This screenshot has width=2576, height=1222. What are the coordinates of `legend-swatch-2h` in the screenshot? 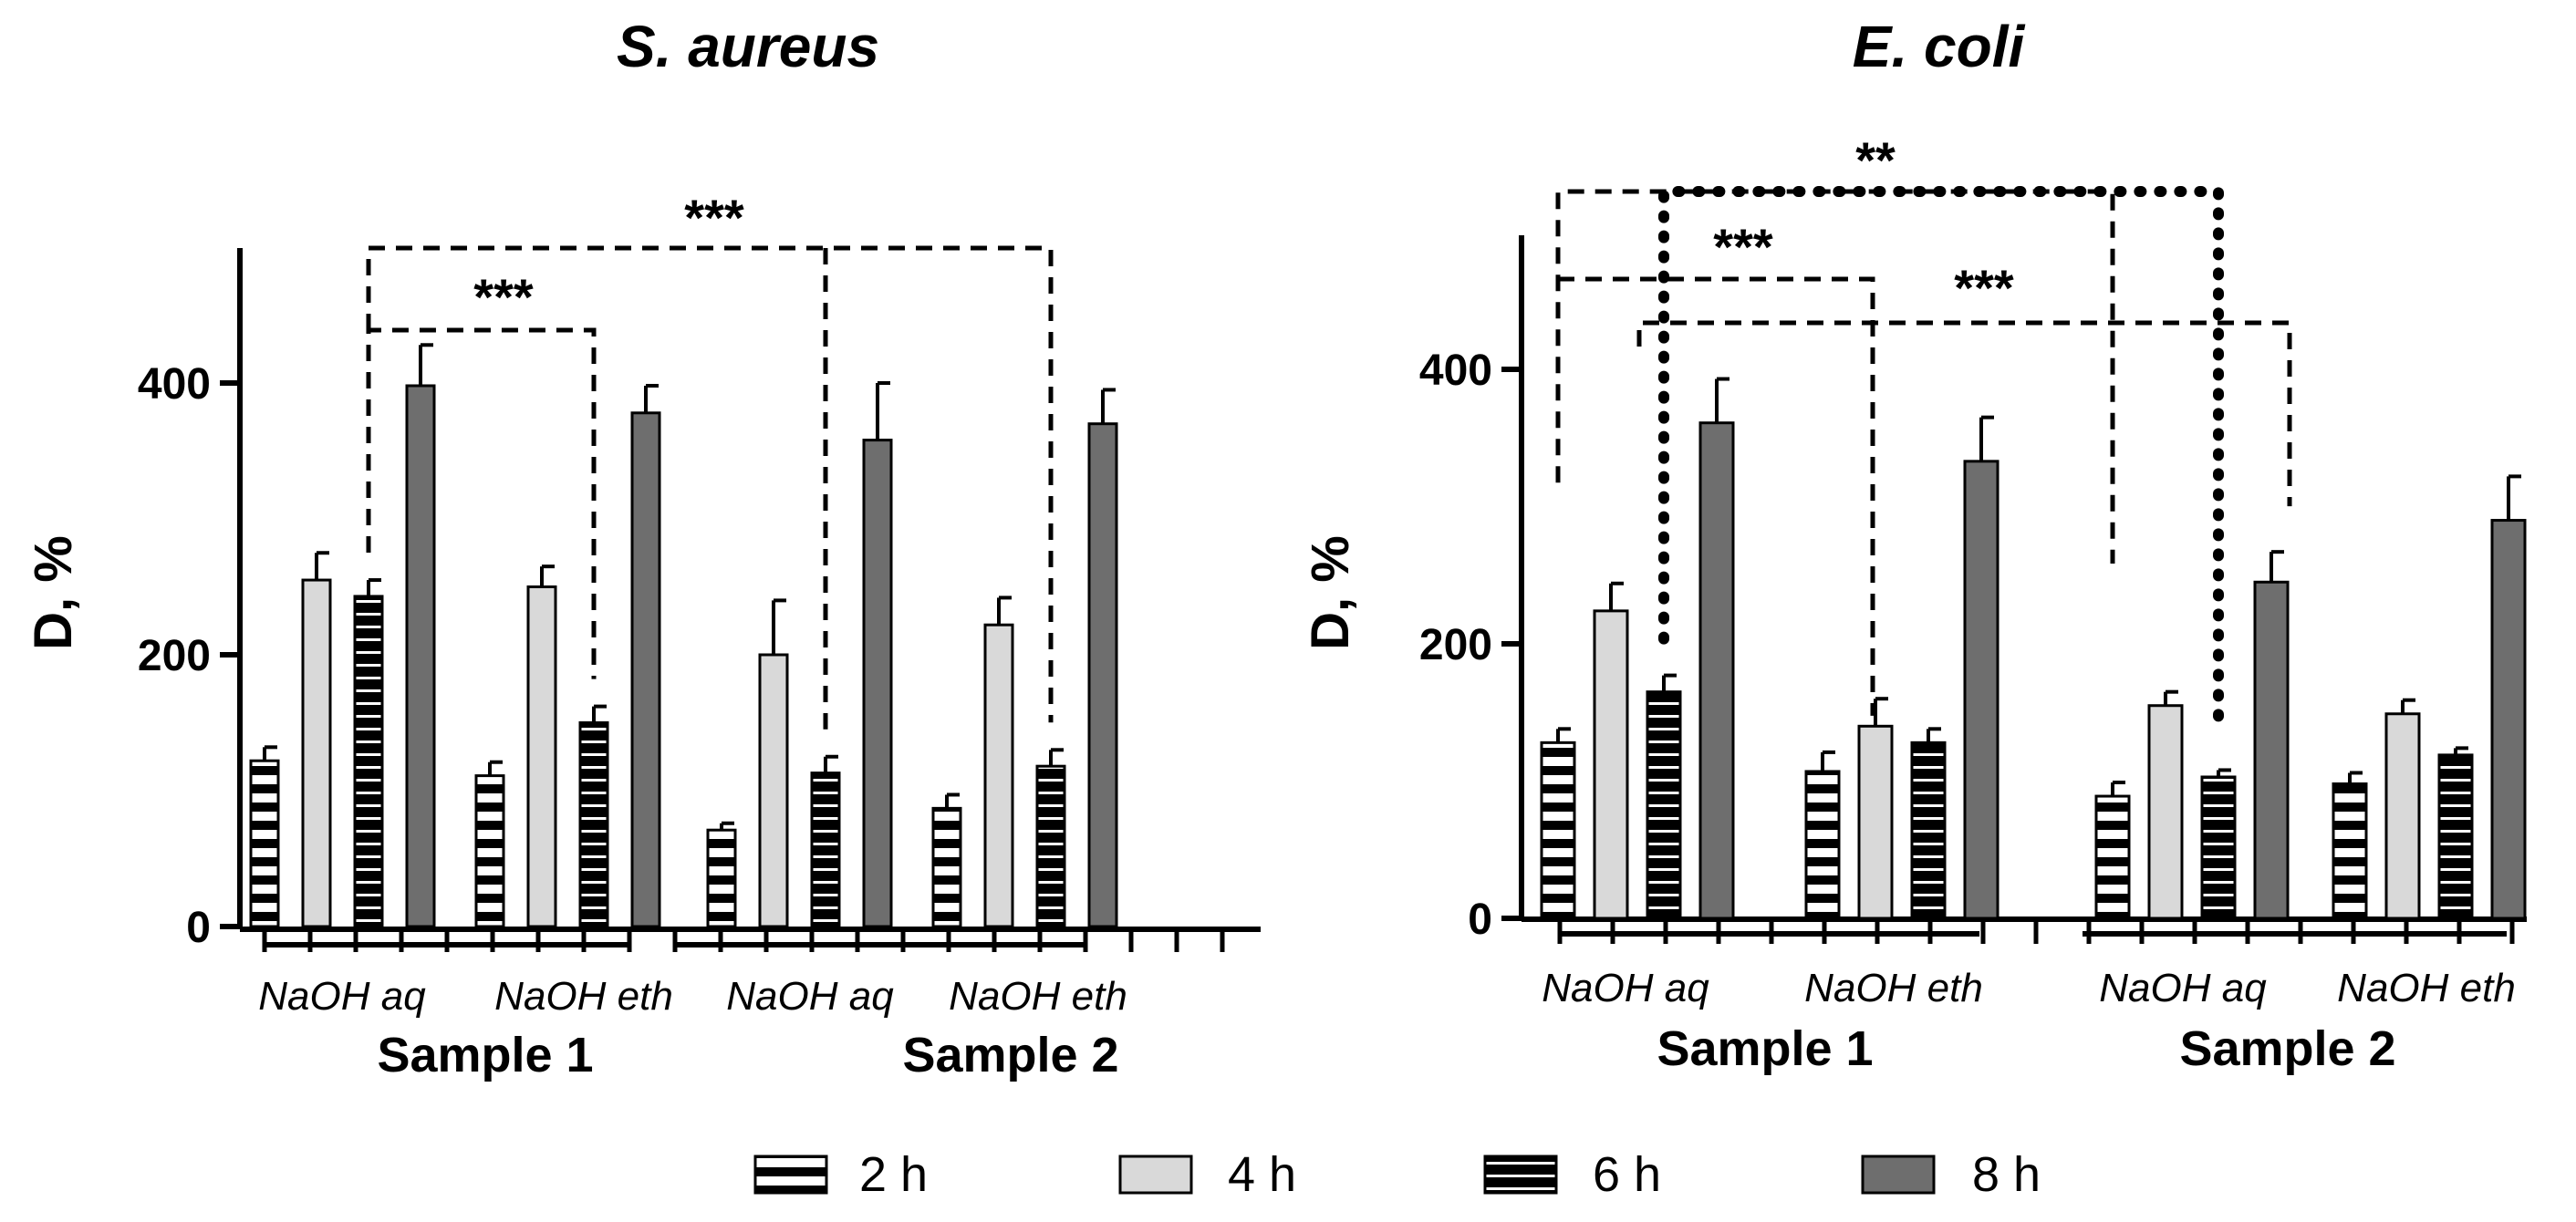 It's located at (790, 1175).